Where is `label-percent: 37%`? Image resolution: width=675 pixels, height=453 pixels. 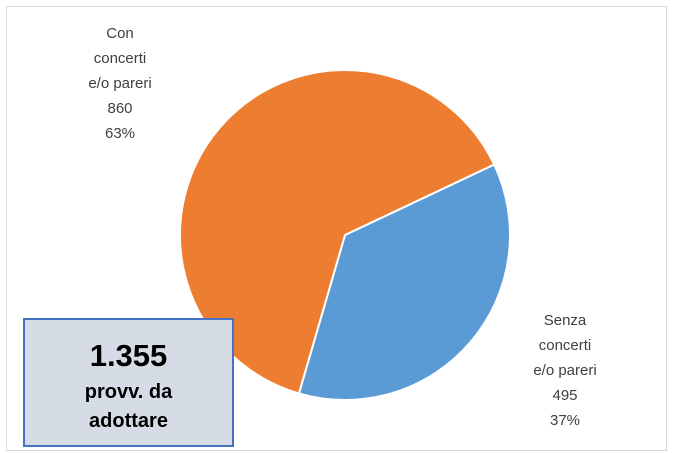
label-percent: 37% is located at coordinates (565, 420).